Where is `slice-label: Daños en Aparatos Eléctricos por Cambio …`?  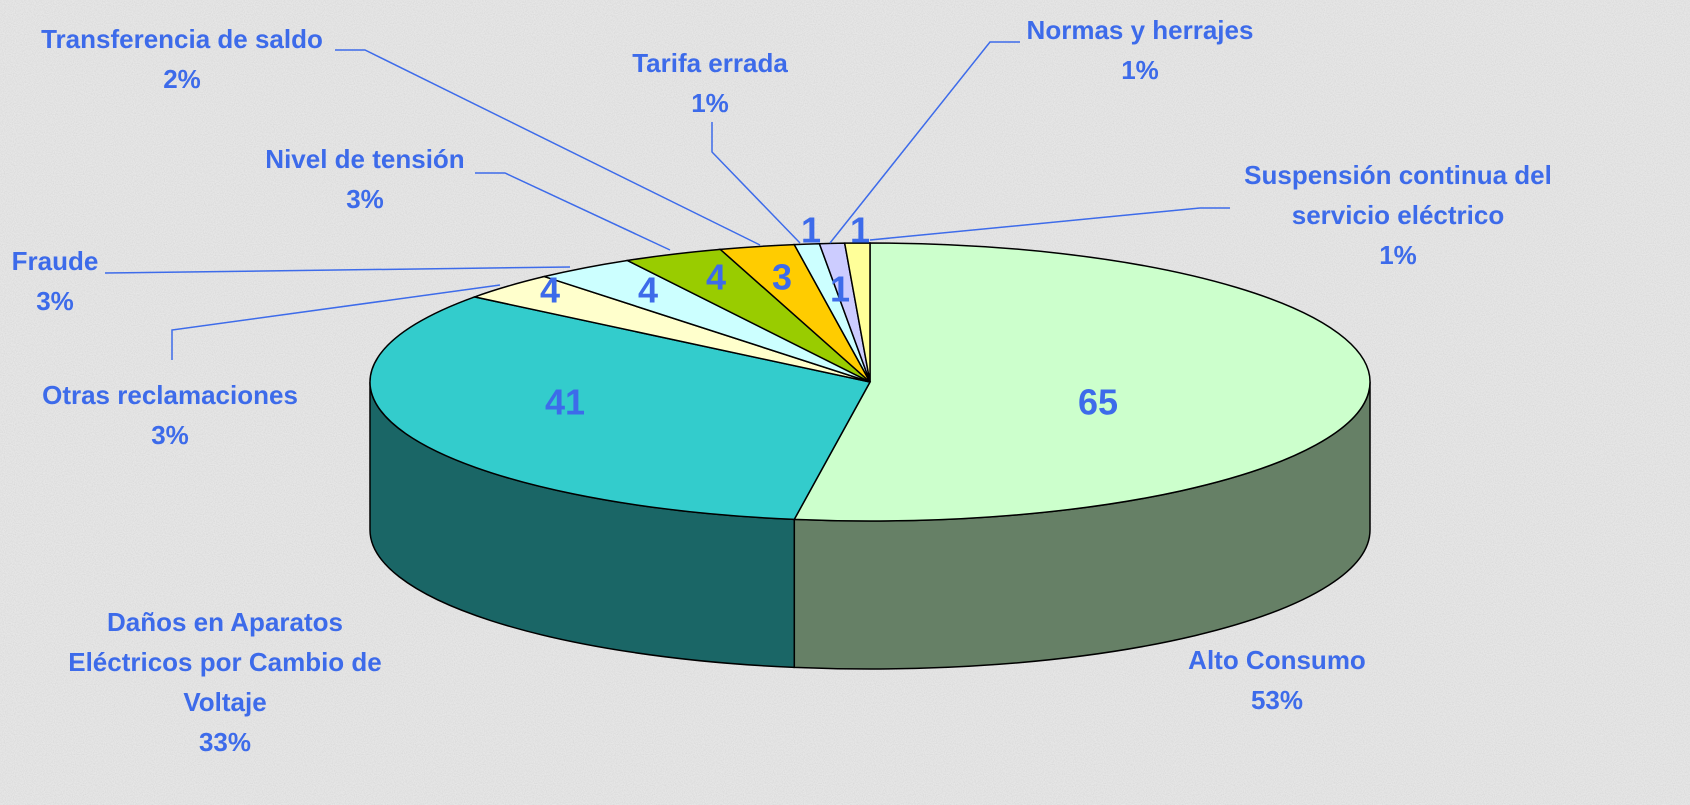
slice-label: Daños en Aparatos Eléctricos por Cambio … is located at coordinates (225, 682).